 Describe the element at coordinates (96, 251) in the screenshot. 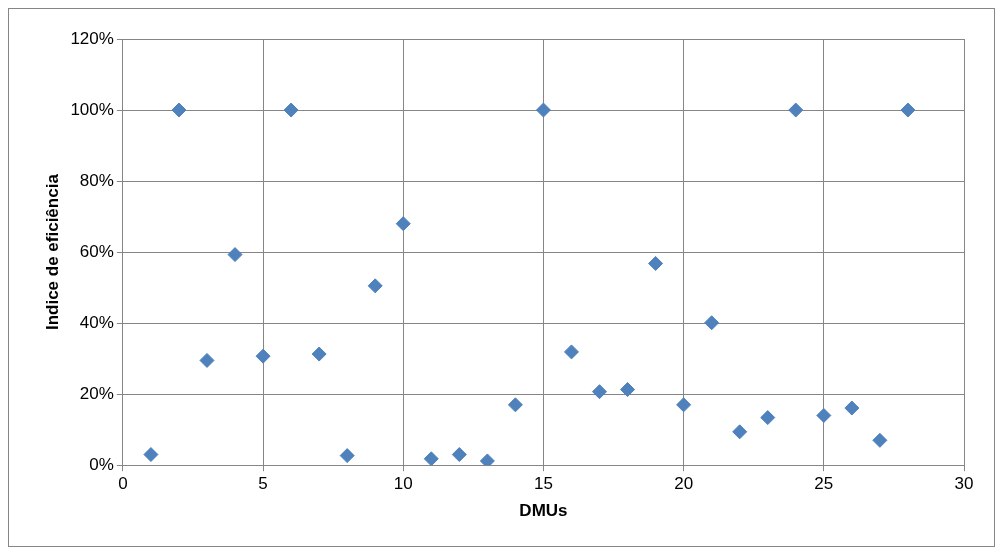

I see `y-tick-label: 60%` at that location.